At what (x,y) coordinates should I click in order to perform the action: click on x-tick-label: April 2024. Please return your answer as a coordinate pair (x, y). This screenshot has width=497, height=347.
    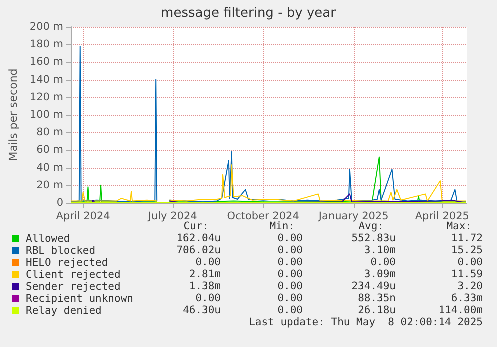
    Looking at the image, I should click on (83, 216).